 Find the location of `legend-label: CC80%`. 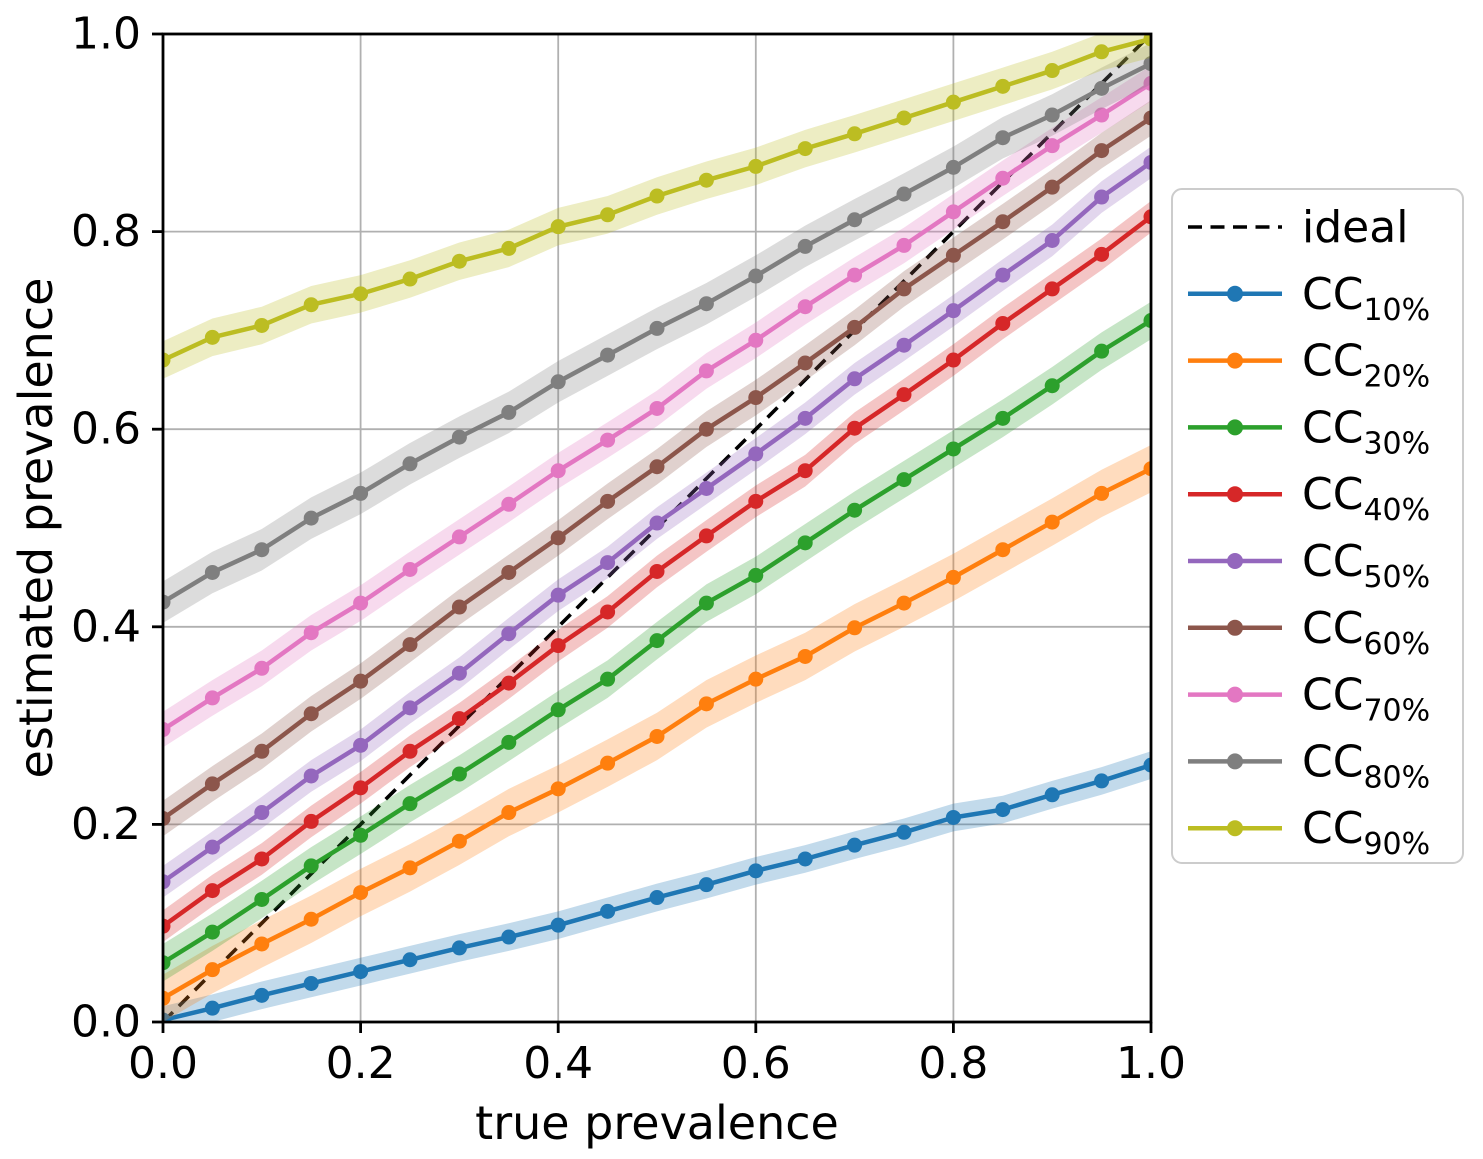

legend-label: CC80% is located at coordinates (1366, 765).